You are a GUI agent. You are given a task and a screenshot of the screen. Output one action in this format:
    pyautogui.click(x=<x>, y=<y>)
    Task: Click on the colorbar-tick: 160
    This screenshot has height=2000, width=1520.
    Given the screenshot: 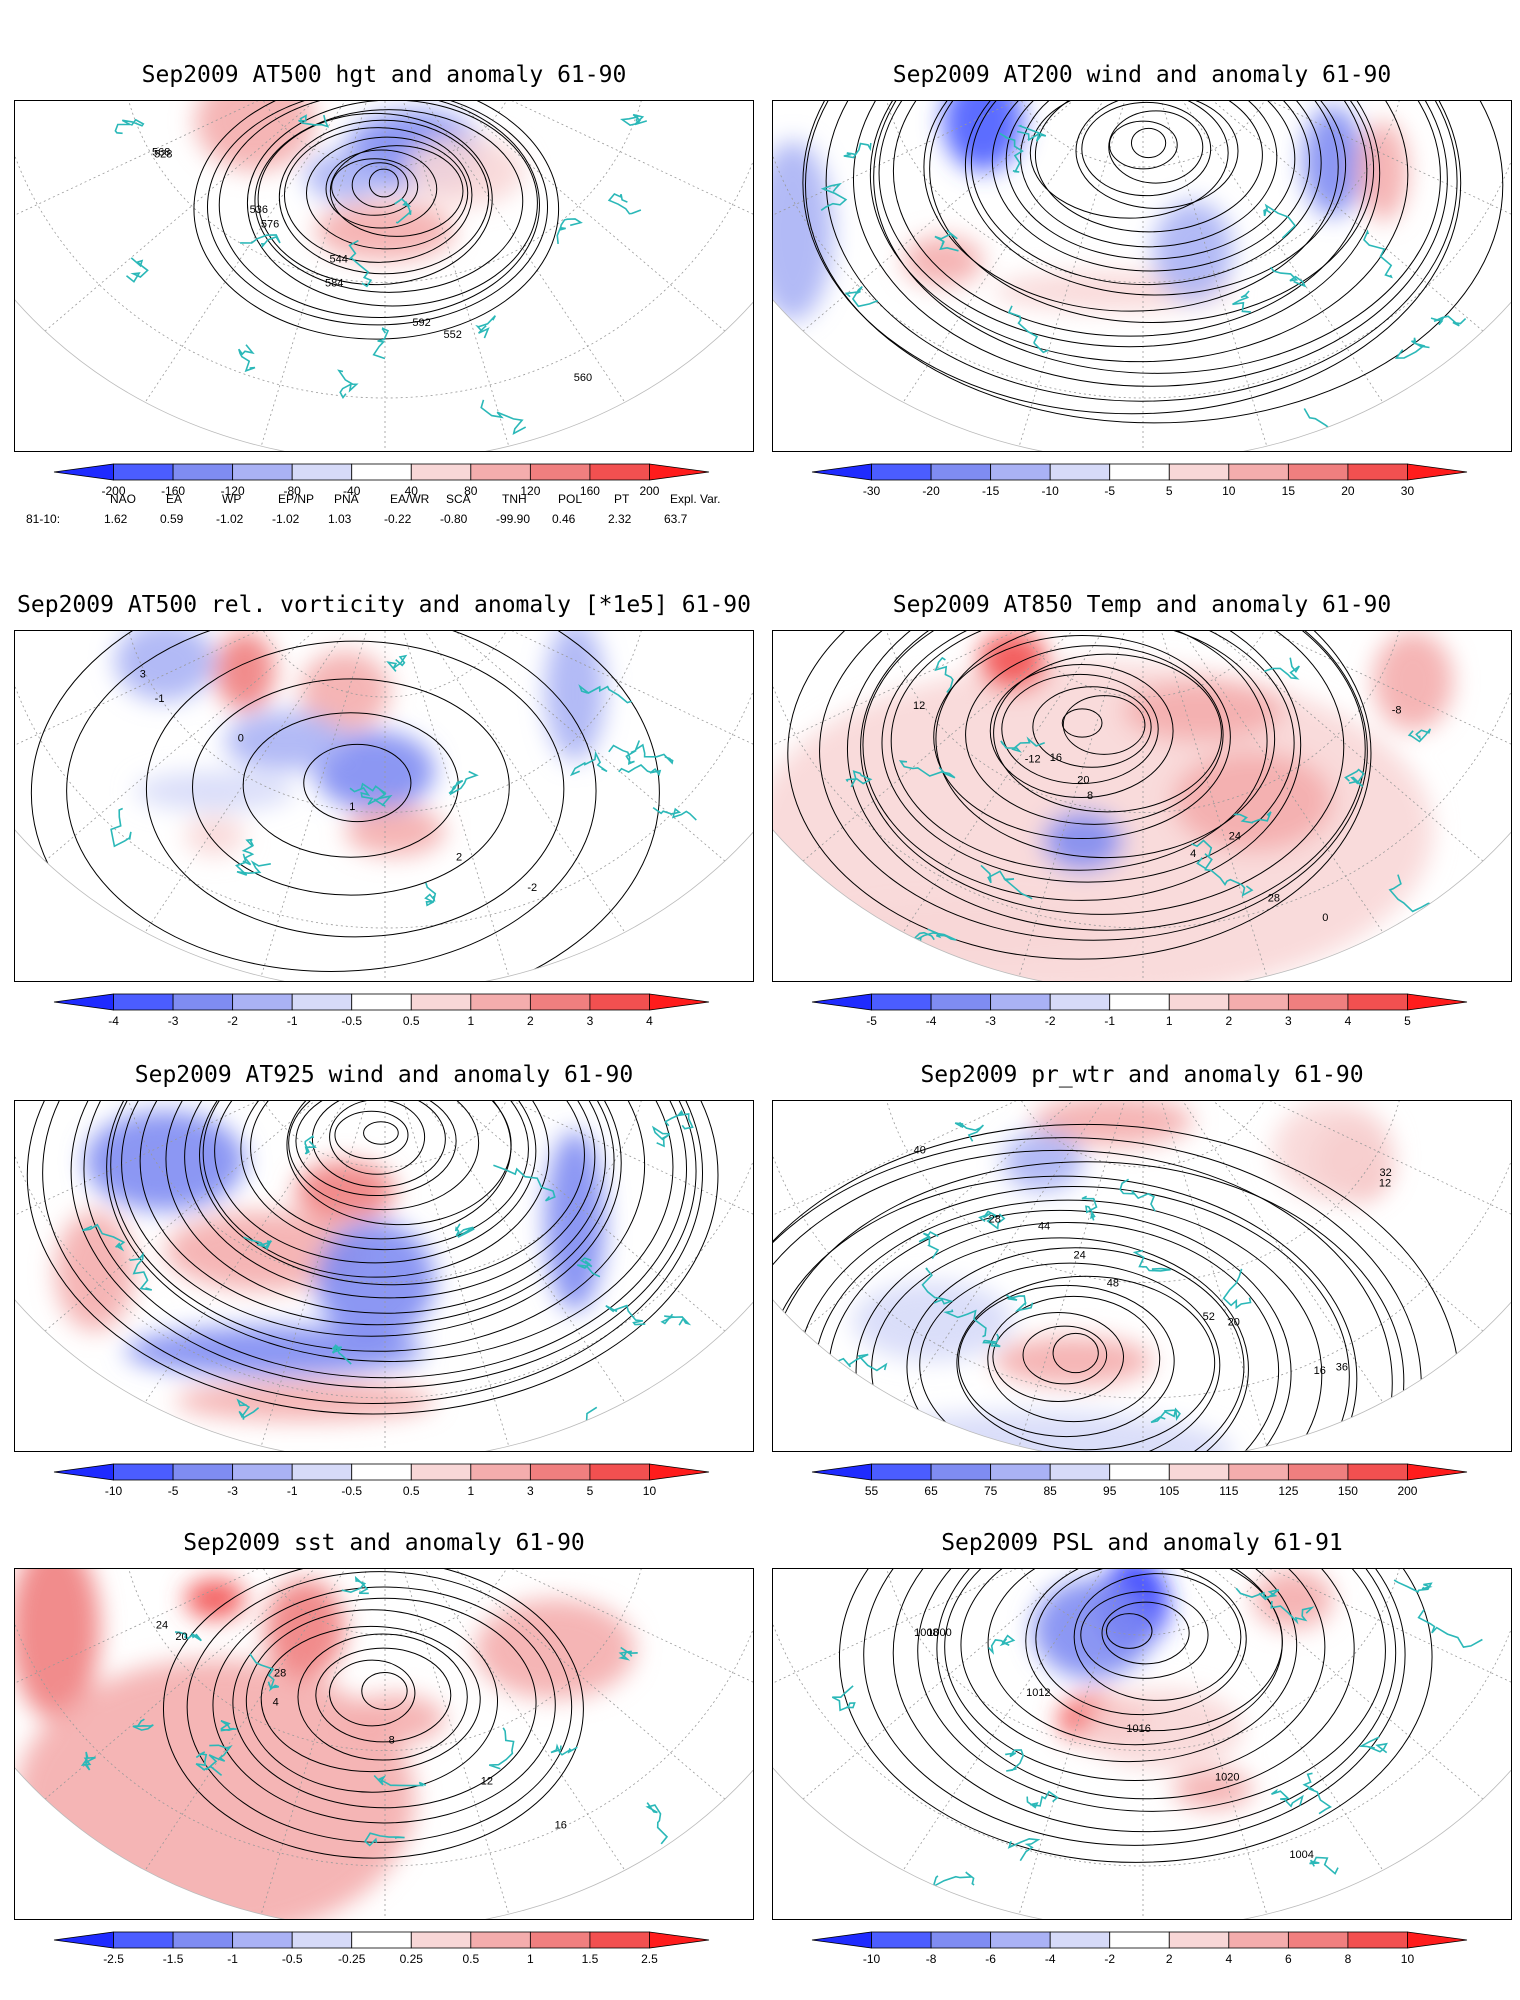 What is the action you would take?
    pyautogui.click(x=589, y=491)
    